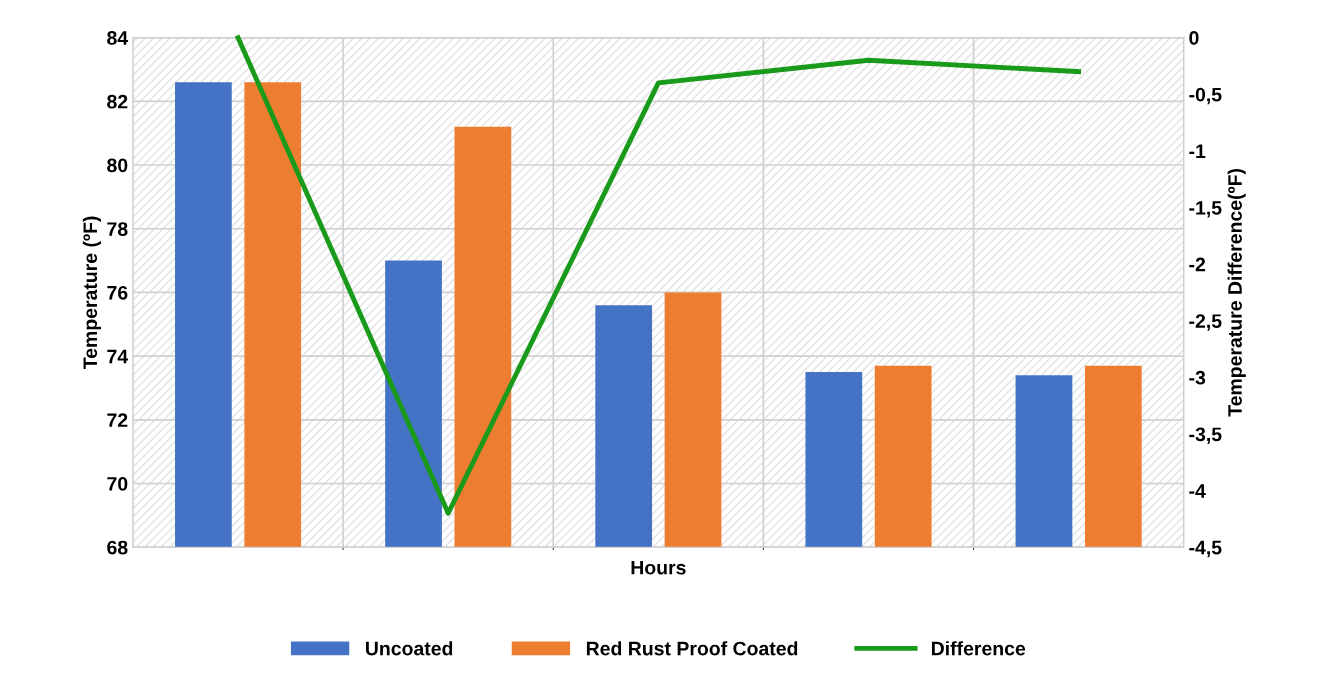 The image size is (1330, 684). Describe the element at coordinates (117, 292) in the screenshot. I see `y-tick-label: 76` at that location.